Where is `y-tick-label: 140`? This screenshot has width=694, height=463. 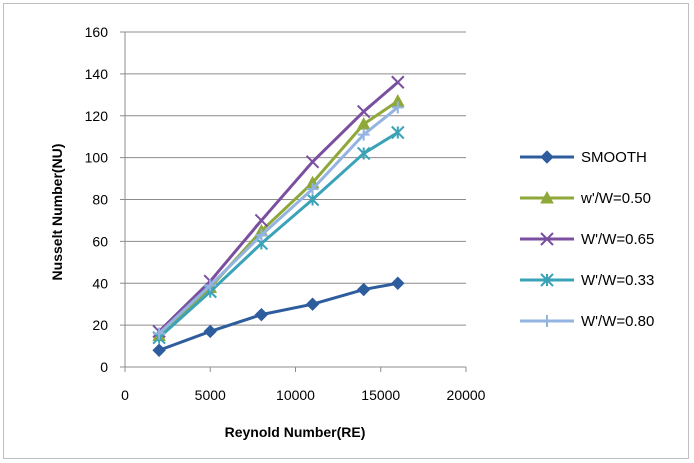 y-tick-label: 140 is located at coordinates (97, 74).